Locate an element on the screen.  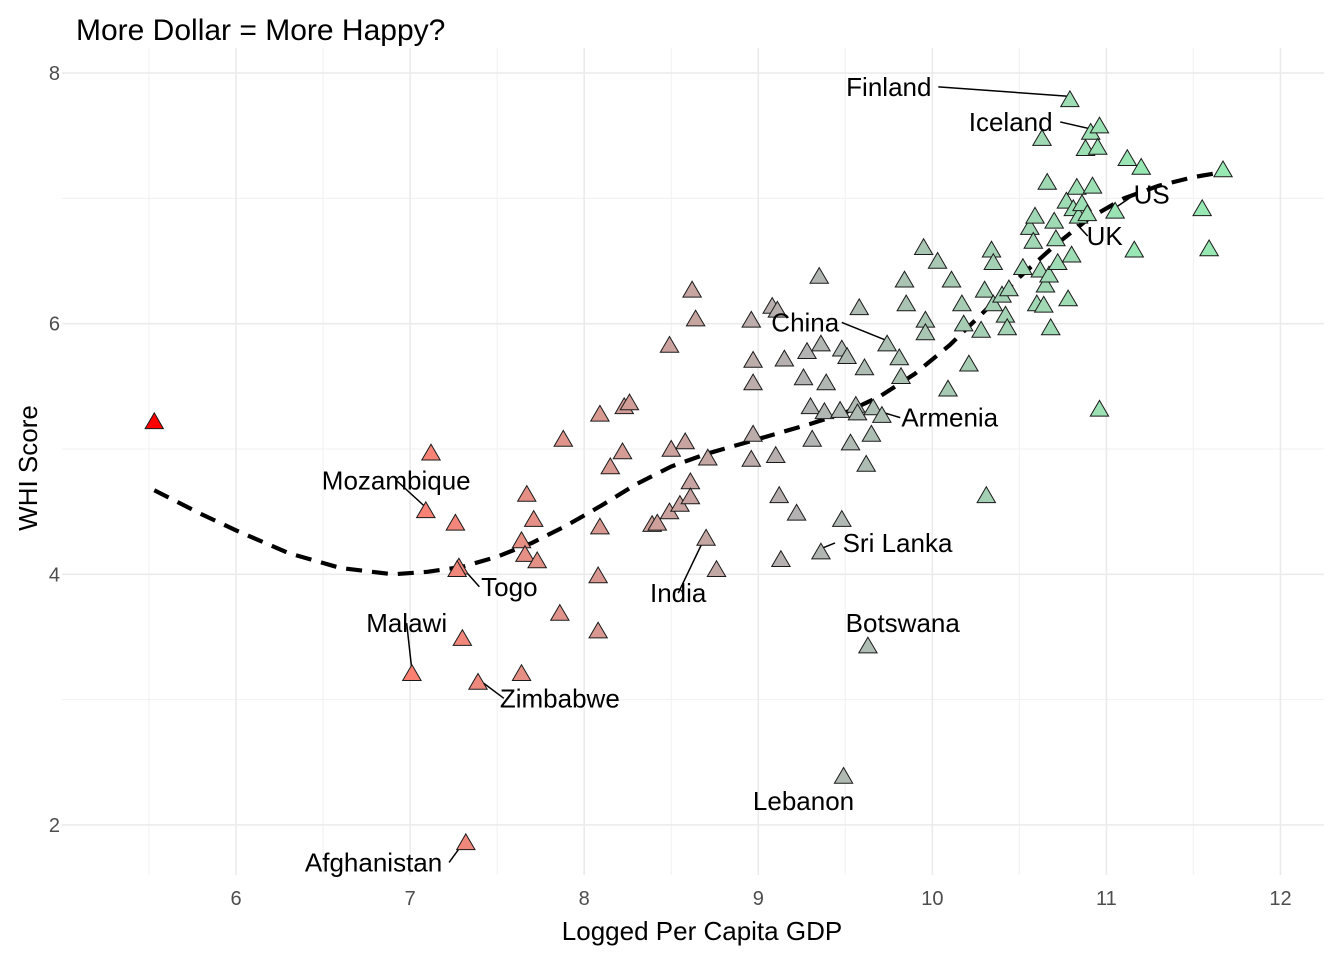
y-tick-label: 2 is located at coordinates (54, 826).